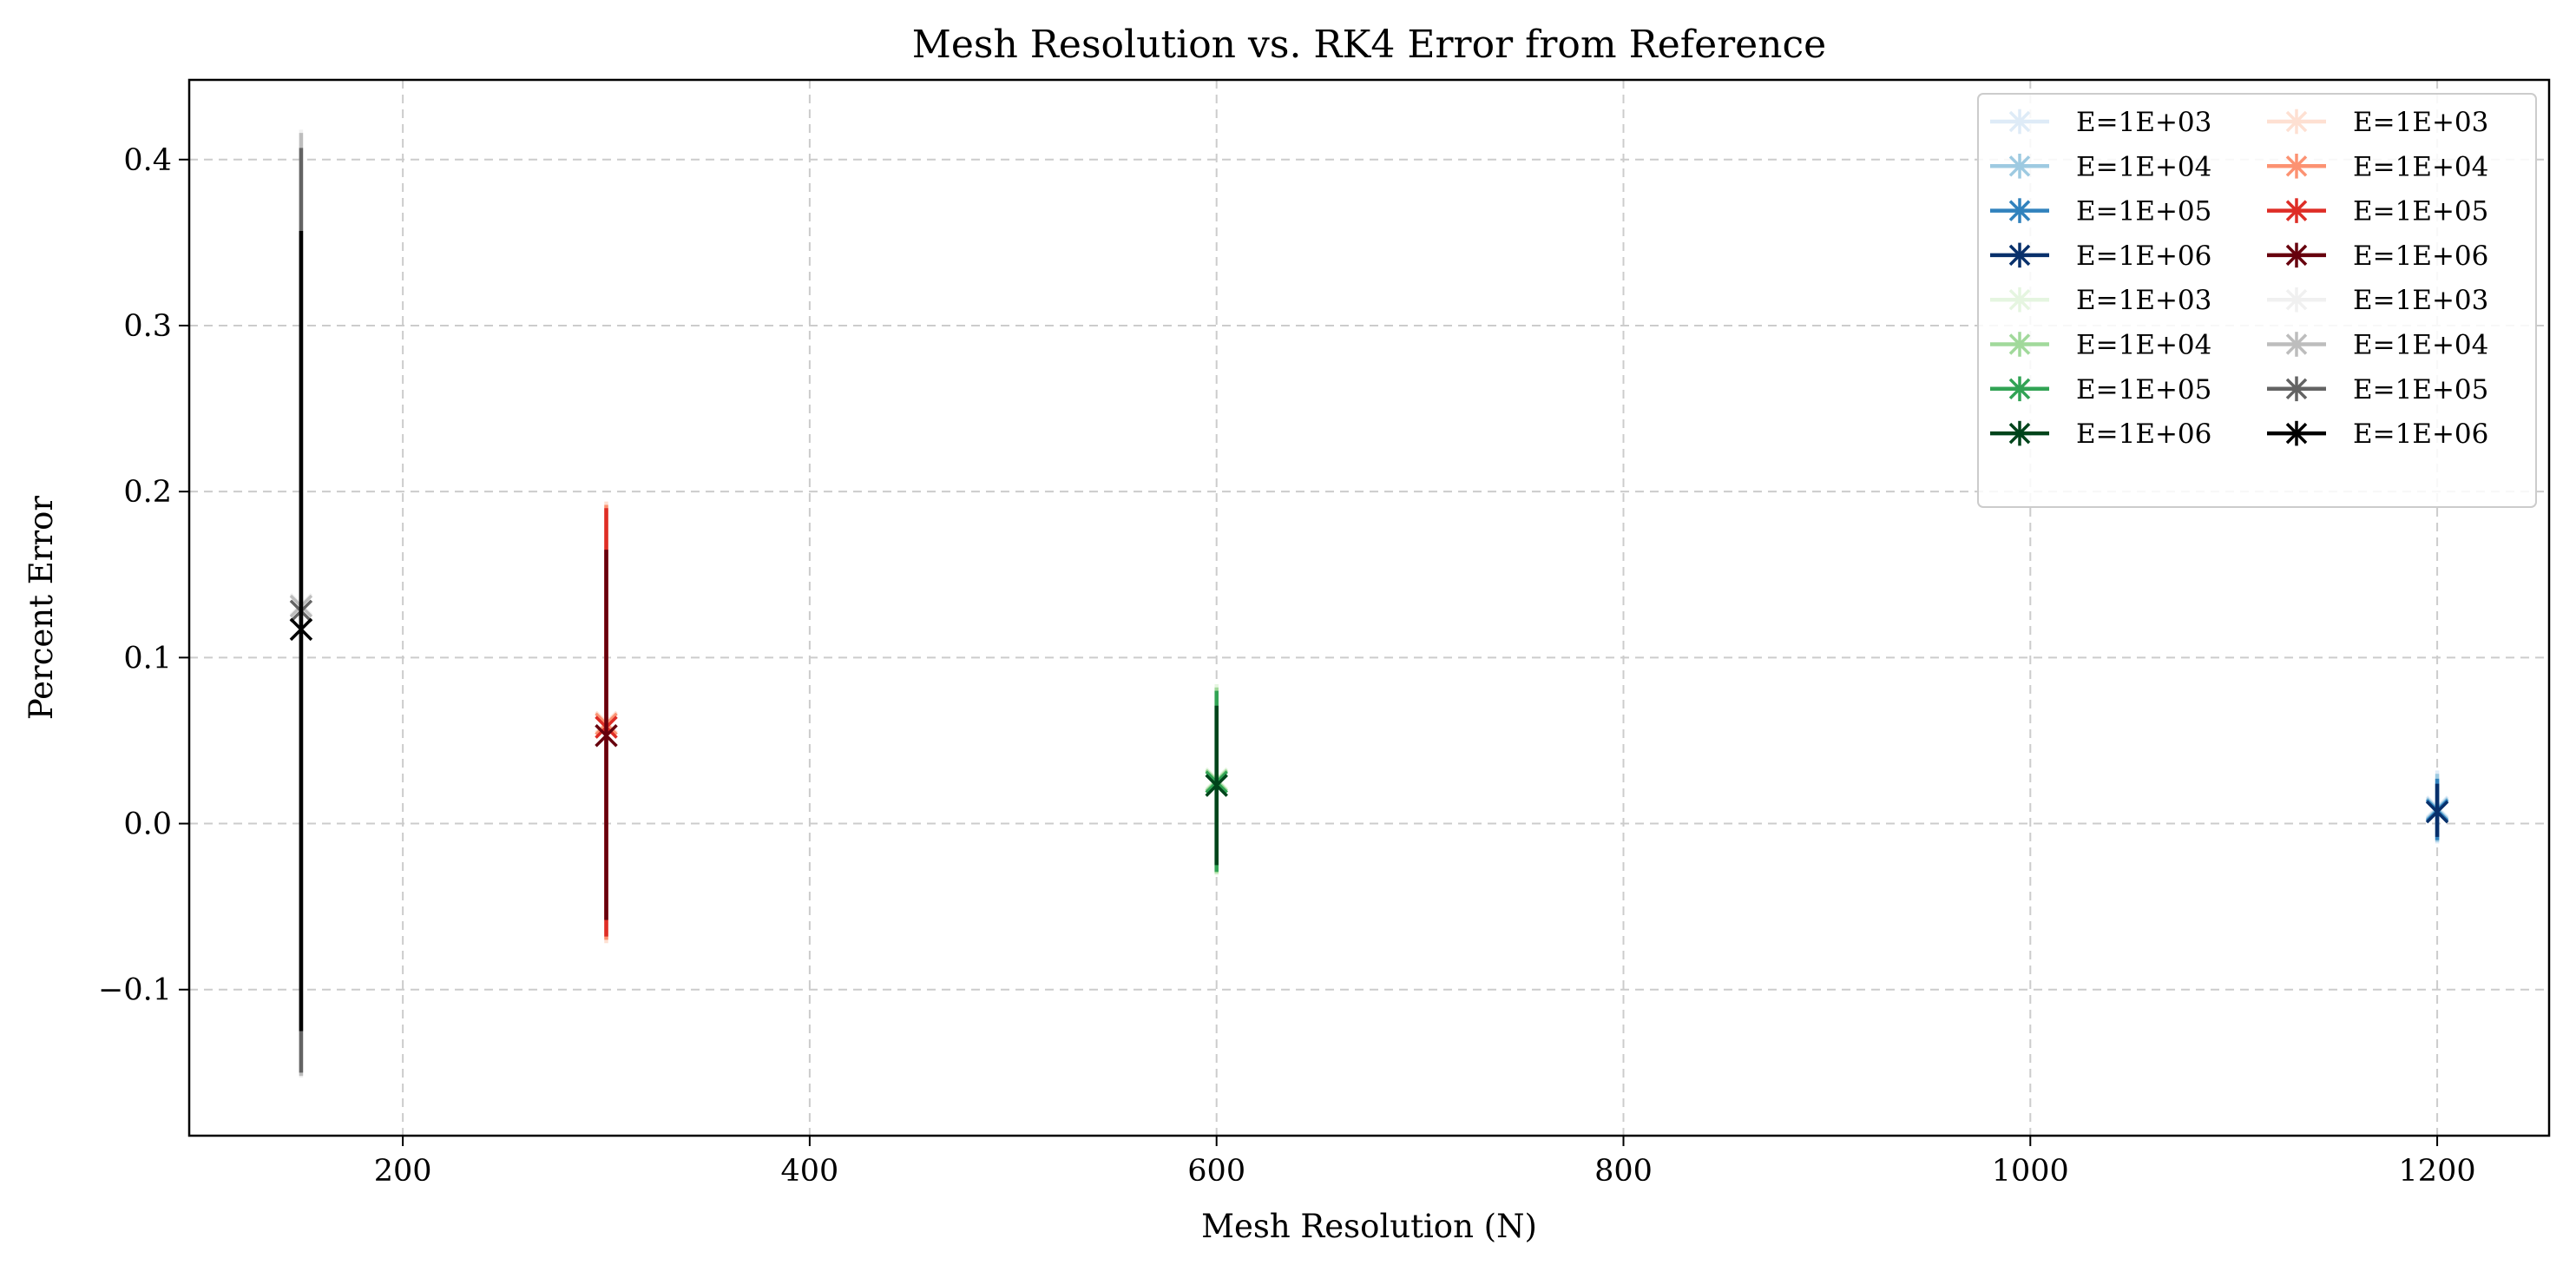 This screenshot has height=1272, width=2576. What do you see at coordinates (147, 824) in the screenshot?
I see `y-tick-label: 0.0` at bounding box center [147, 824].